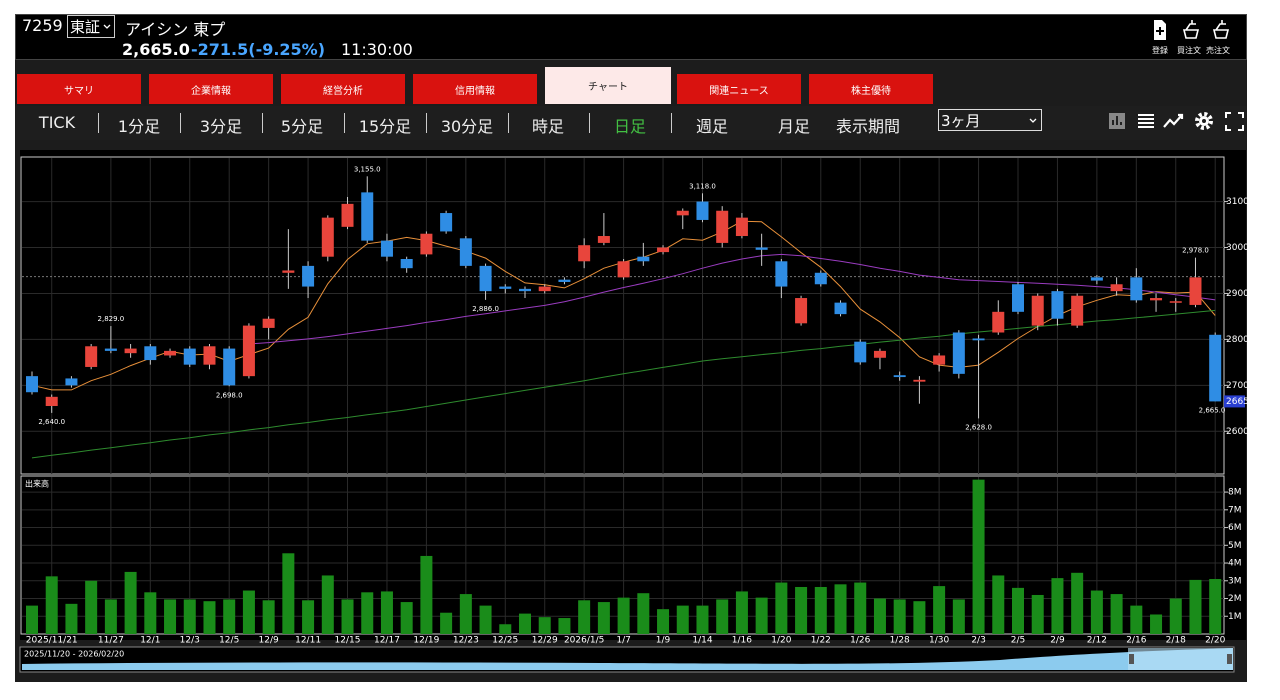  Describe the element at coordinates (1237, 294) in the screenshot. I see `y-tick-label: 2900` at that location.